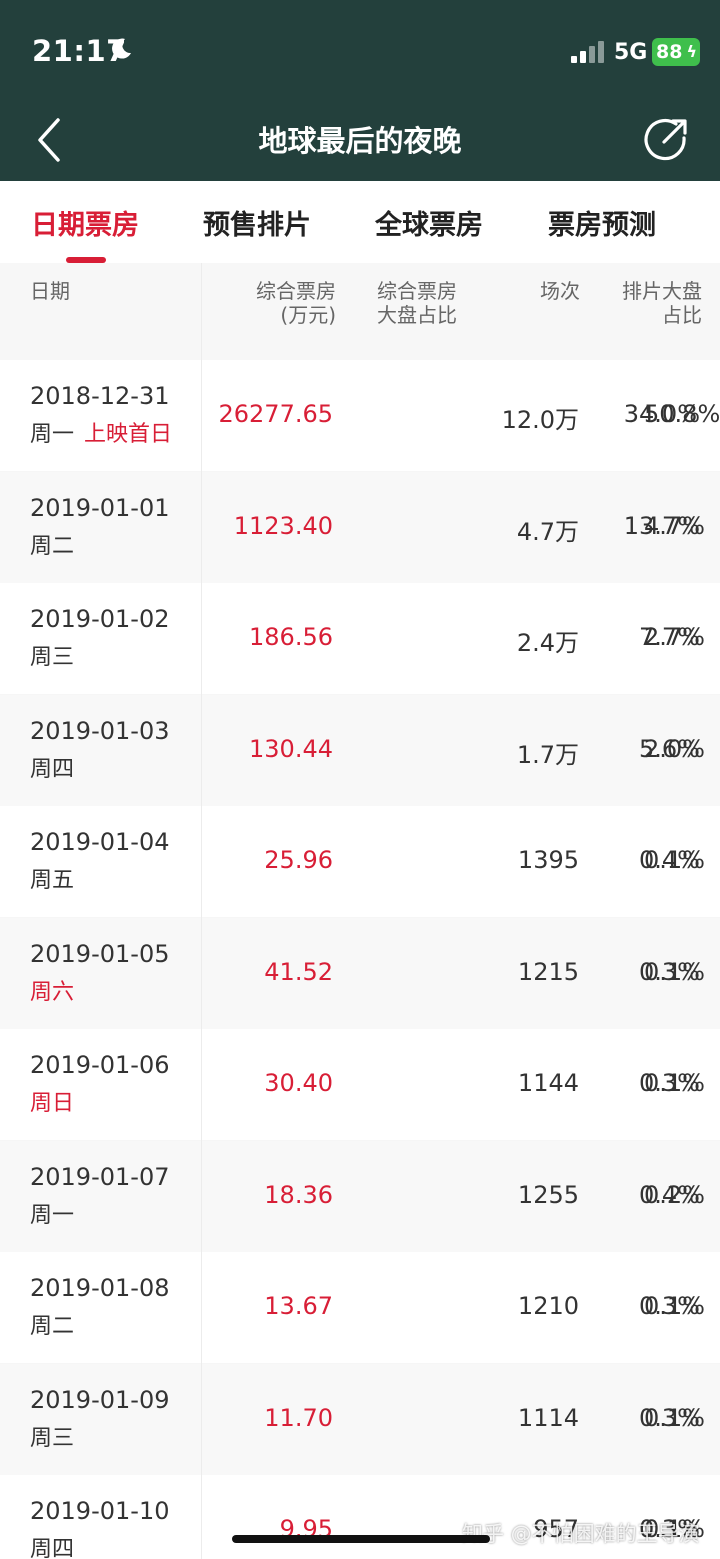 Image resolution: width=720 pixels, height=1559 pixels. Describe the element at coordinates (667, 139) in the screenshot. I see `share-icon` at that location.